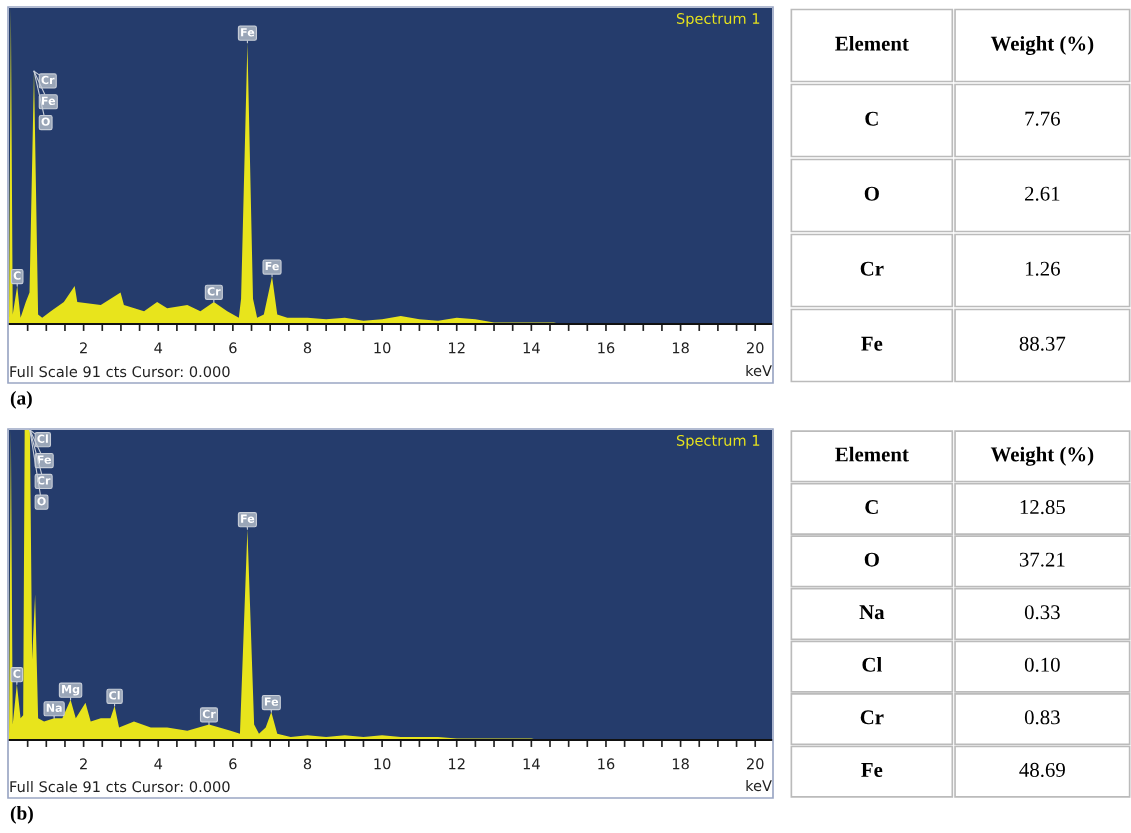 The image size is (1131, 833). Describe the element at coordinates (872, 612) in the screenshot. I see `category-label: Na` at that location.